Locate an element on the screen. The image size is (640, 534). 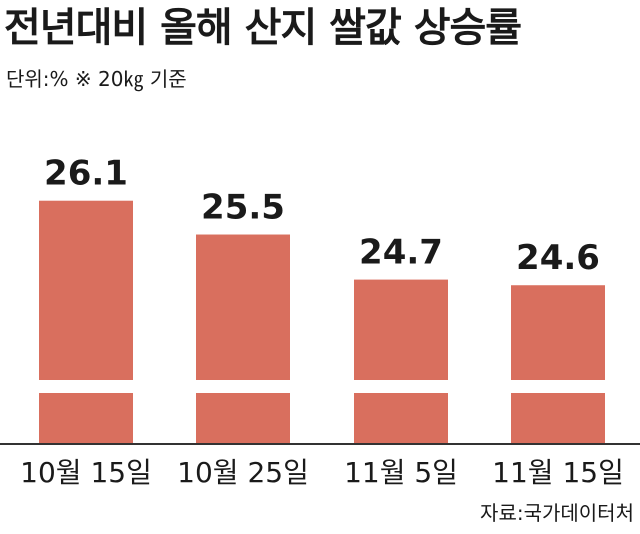
data-label-1: 26.1 is located at coordinates (86, 174).